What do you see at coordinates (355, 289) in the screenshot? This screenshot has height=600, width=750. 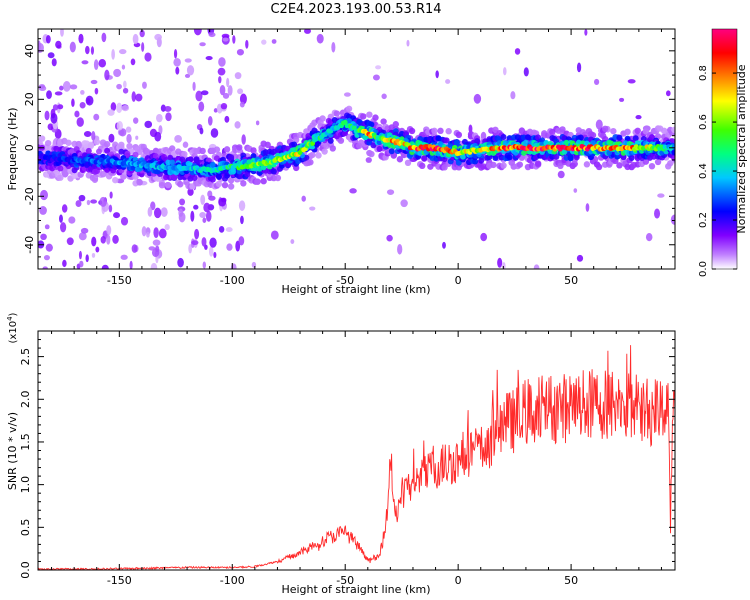 I see `spectrogram-x-axis-label: Height of straight line (km)` at bounding box center [355, 289].